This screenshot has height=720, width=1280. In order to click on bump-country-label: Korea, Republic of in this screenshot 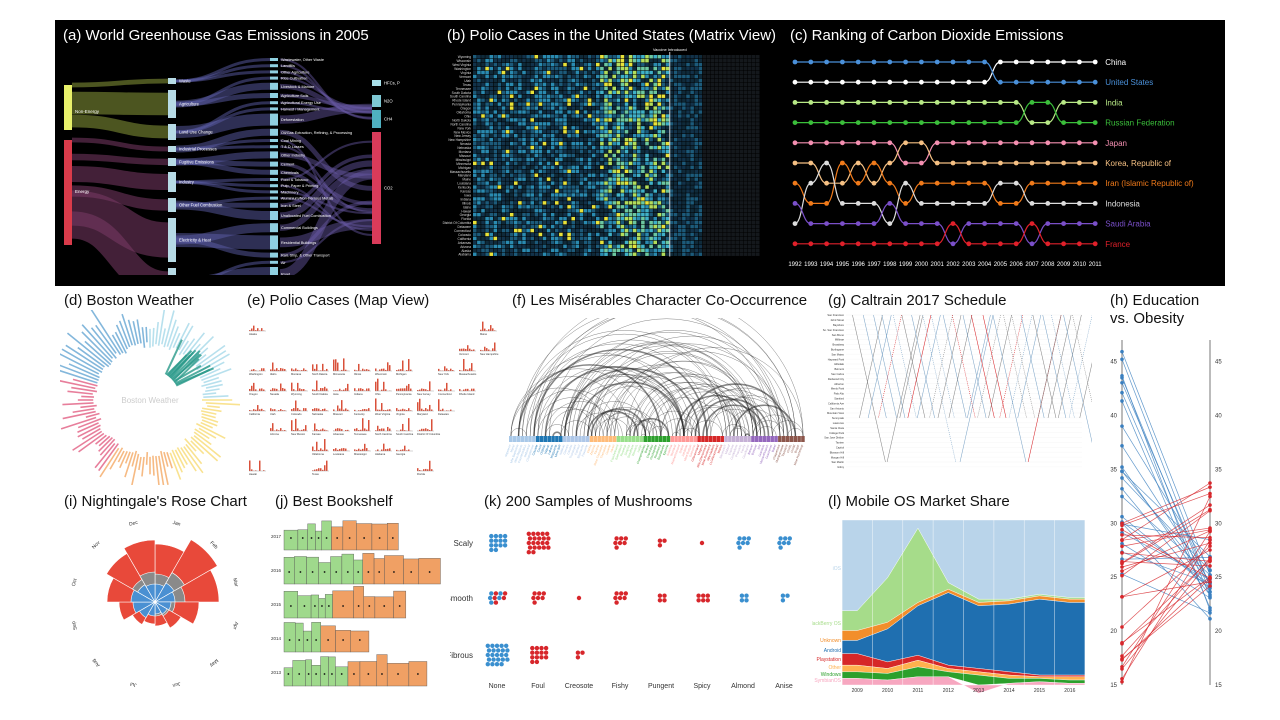, I will do `click(1138, 163)`.